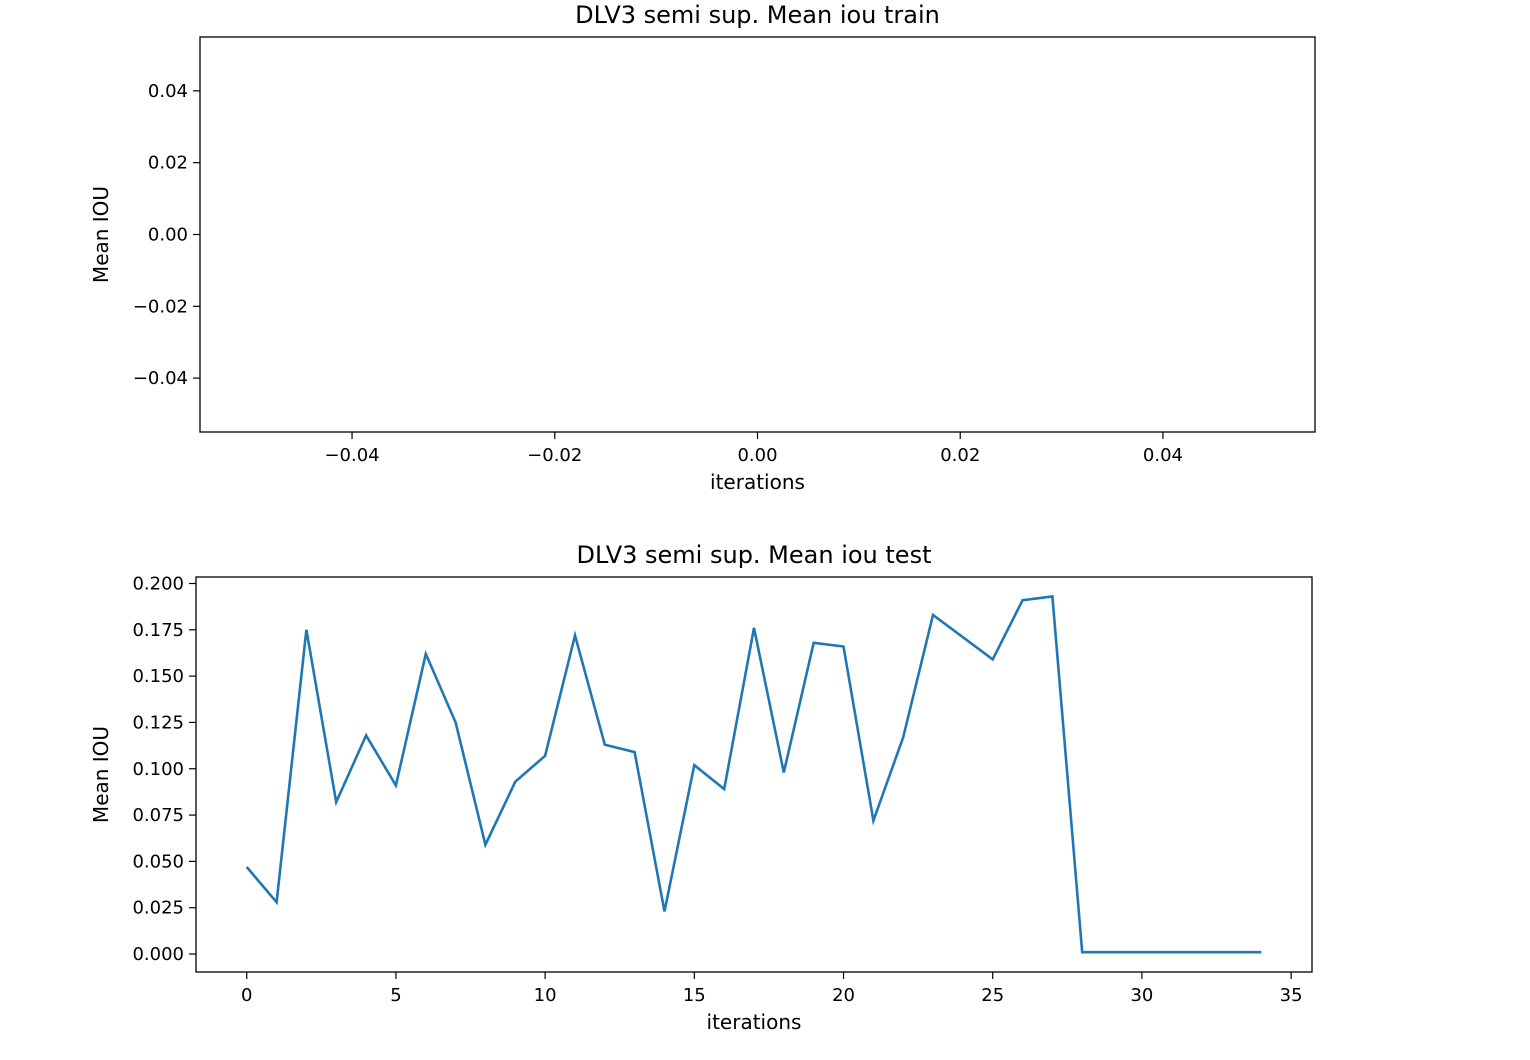 The width and height of the screenshot is (1530, 1060). I want to click on test-x-tick-label: 30, so click(1141, 995).